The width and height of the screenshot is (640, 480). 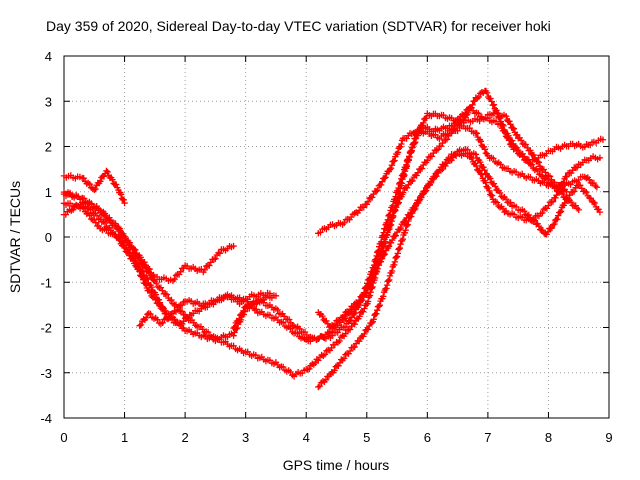 I want to click on x-tick-label-8: 8, so click(x=548, y=437).